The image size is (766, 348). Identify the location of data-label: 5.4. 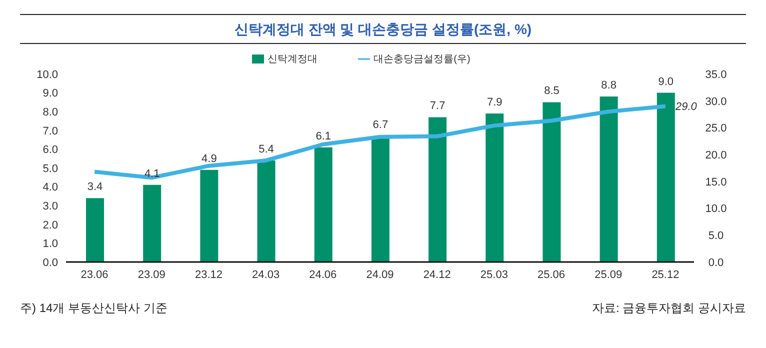
(266, 149).